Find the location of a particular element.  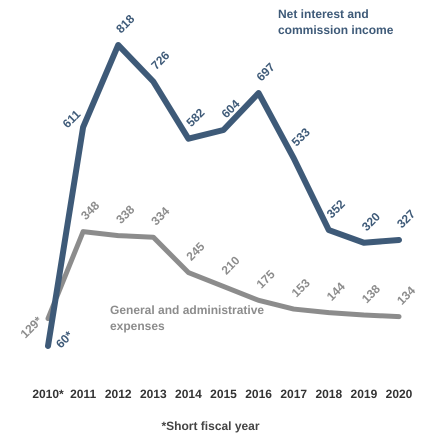

text: Net interest and commission income is located at coordinates (336, 22).